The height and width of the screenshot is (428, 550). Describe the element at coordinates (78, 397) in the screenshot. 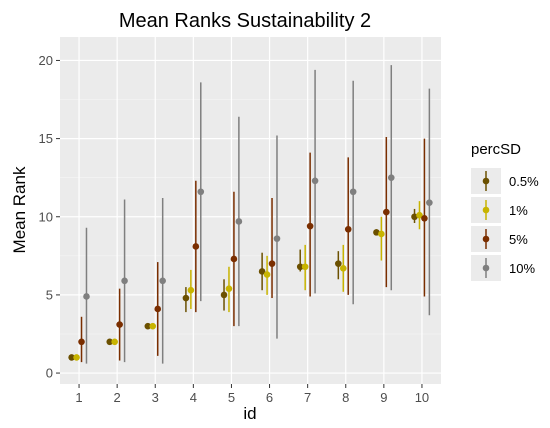

I see `x-tick-label: 1` at that location.